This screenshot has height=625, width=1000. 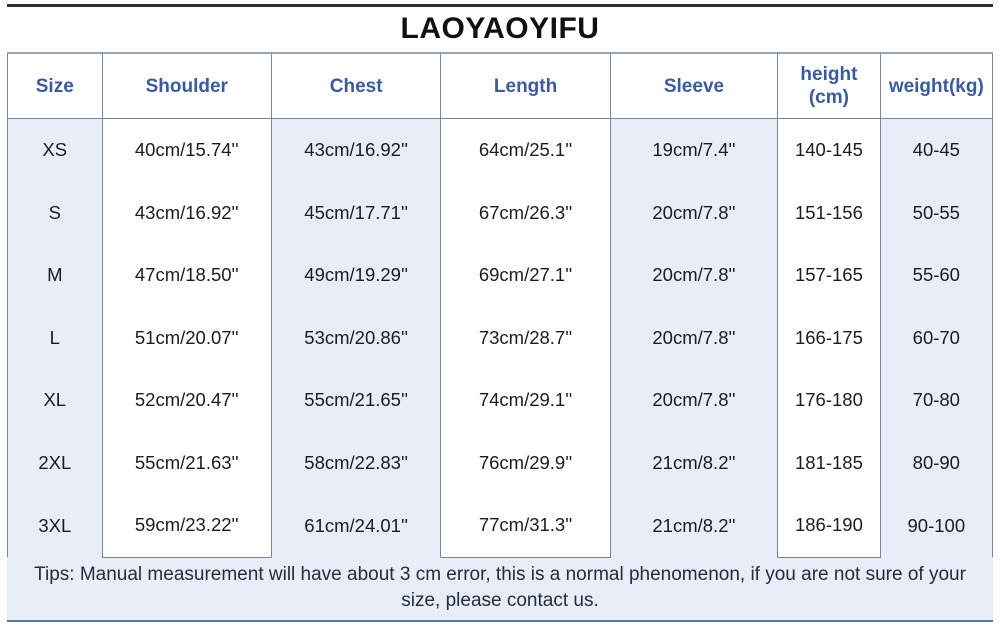 I want to click on column-header-length: Length, so click(x=525, y=86).